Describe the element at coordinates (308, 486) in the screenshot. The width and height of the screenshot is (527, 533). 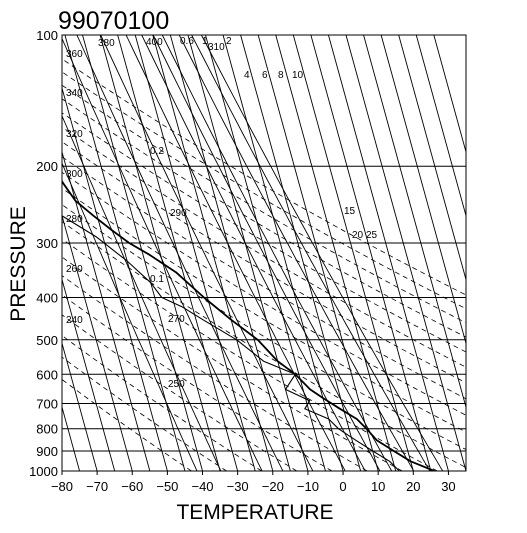
I see `x-tick-label: −10` at that location.